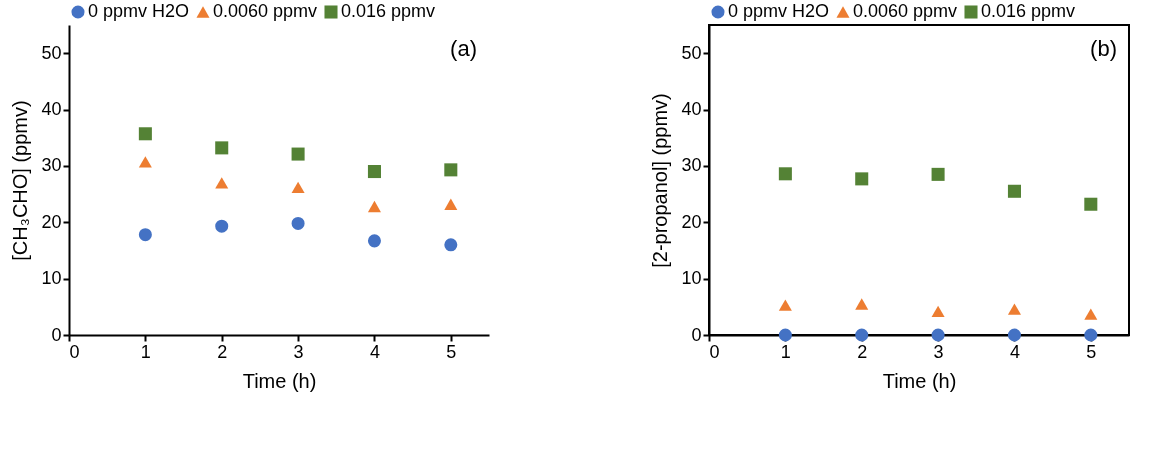 The height and width of the screenshot is (475, 1176). Describe the element at coordinates (463, 48) in the screenshot. I see `annotation: (a)` at that location.